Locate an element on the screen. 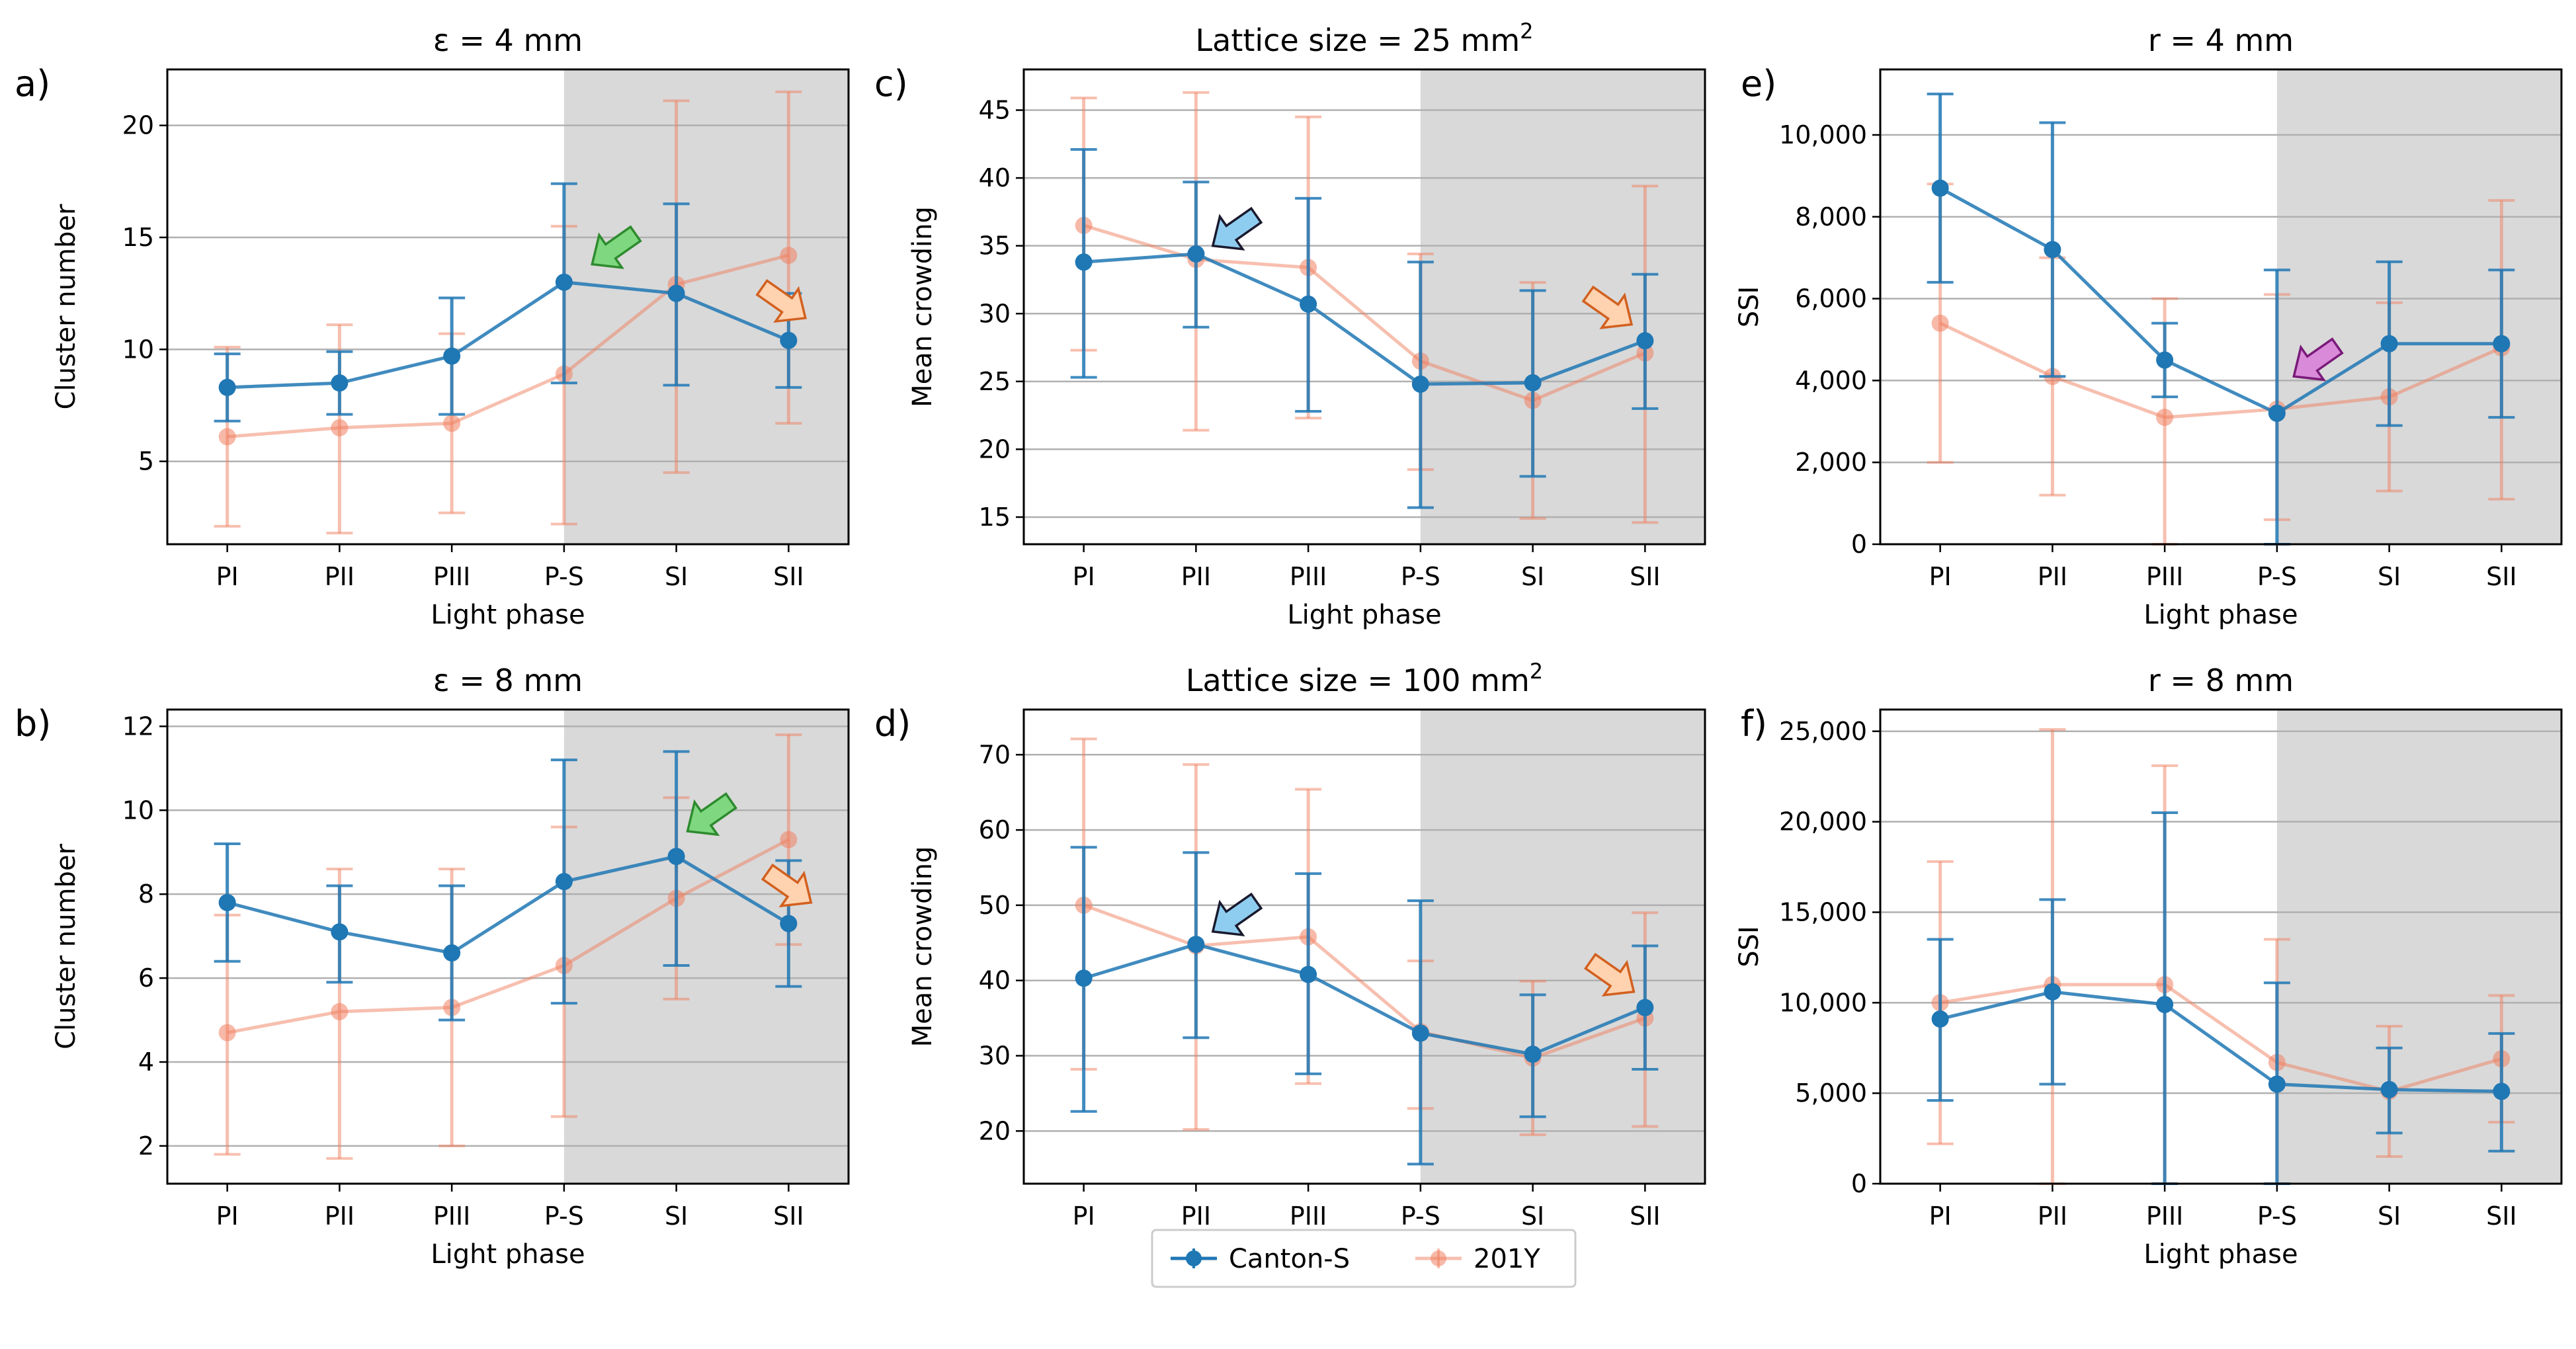  panel-d-dark-phase-shade is located at coordinates (1562, 947).